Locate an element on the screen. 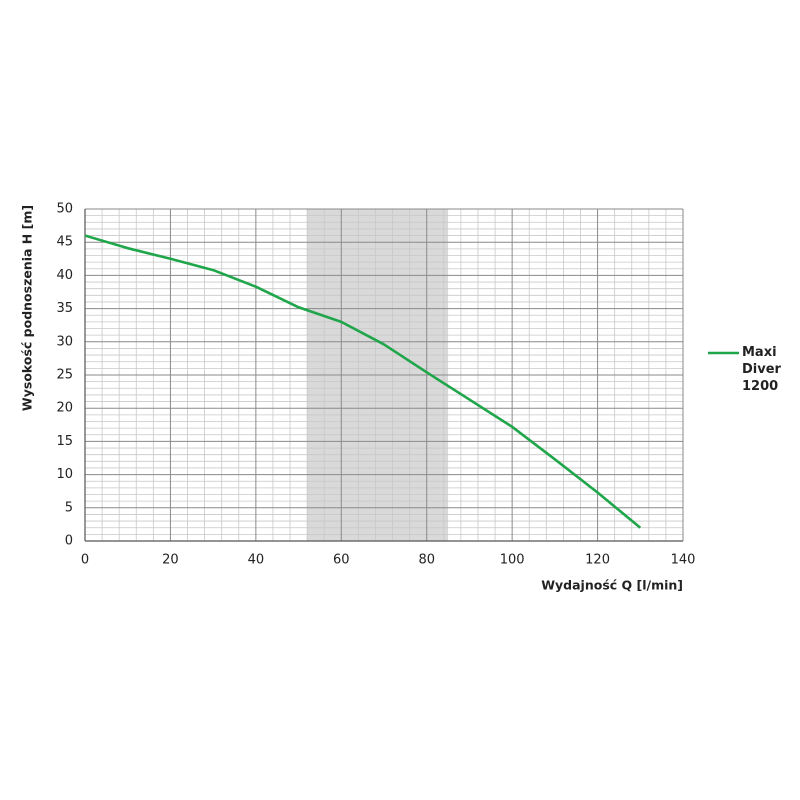 This screenshot has height=800, width=800. x-tick-label: 120 is located at coordinates (597, 560).